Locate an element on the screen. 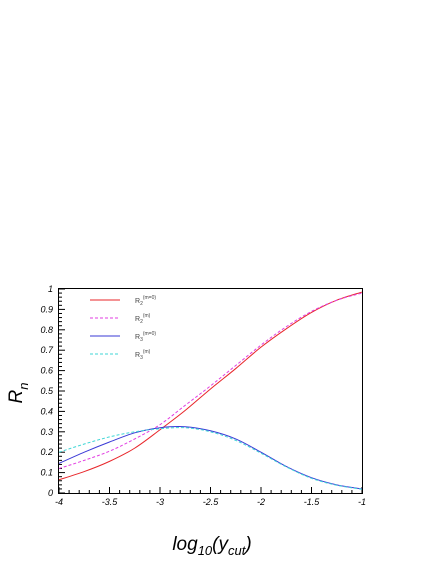 This screenshot has width=436, height=564. x-axis-title: log10(ycut) is located at coordinates (211, 546).